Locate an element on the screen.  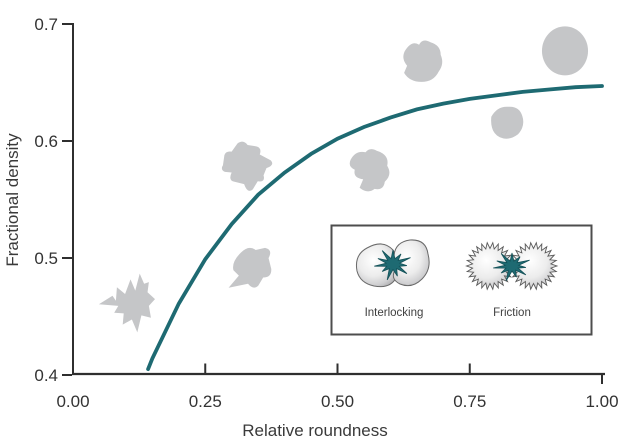
particle-blob-circle is located at coordinates (565, 51).